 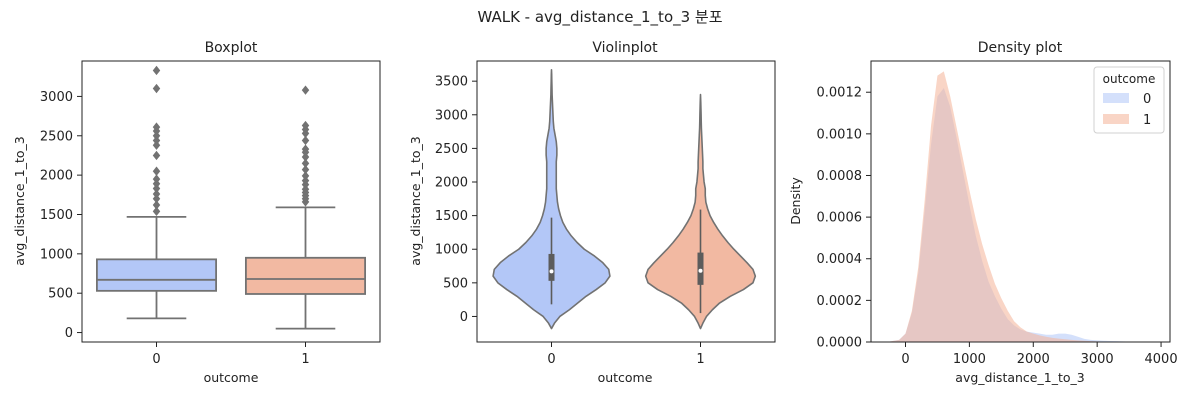 I want to click on violin-body, so click(x=551, y=199).